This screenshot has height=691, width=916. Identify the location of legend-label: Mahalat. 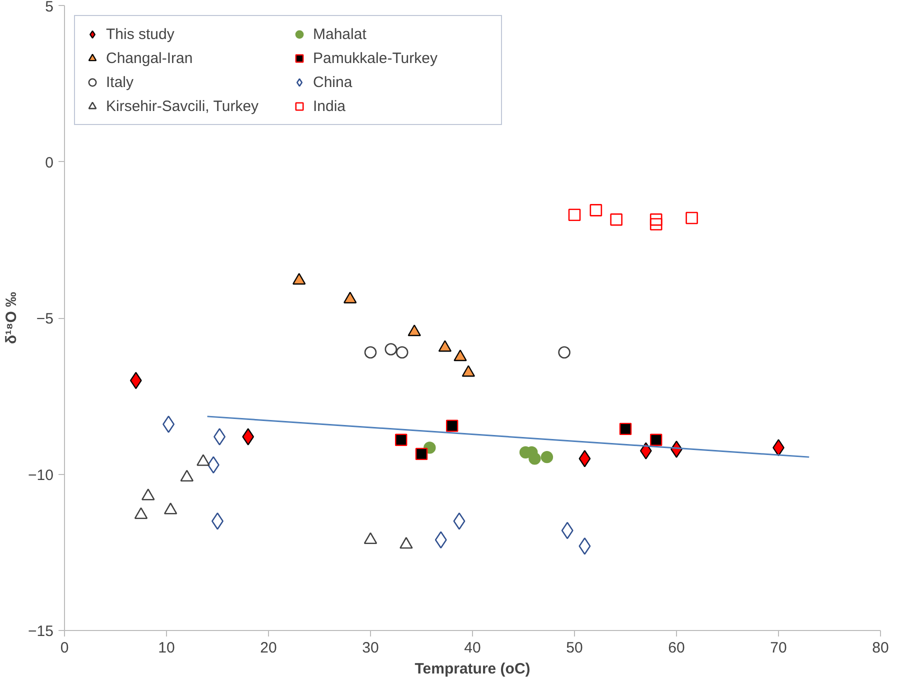
(340, 34).